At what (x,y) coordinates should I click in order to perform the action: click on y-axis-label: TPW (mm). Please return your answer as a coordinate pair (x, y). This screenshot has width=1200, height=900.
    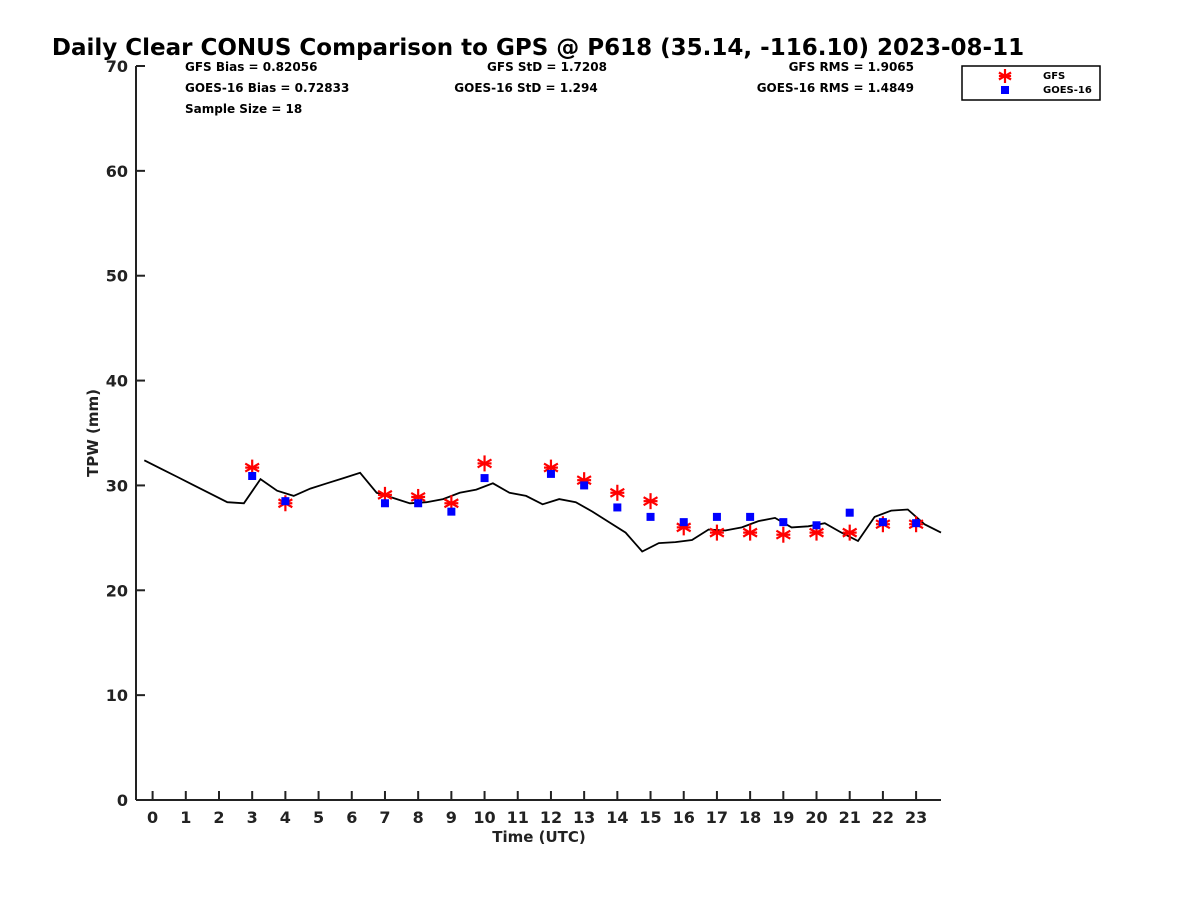
    Looking at the image, I should click on (93, 433).